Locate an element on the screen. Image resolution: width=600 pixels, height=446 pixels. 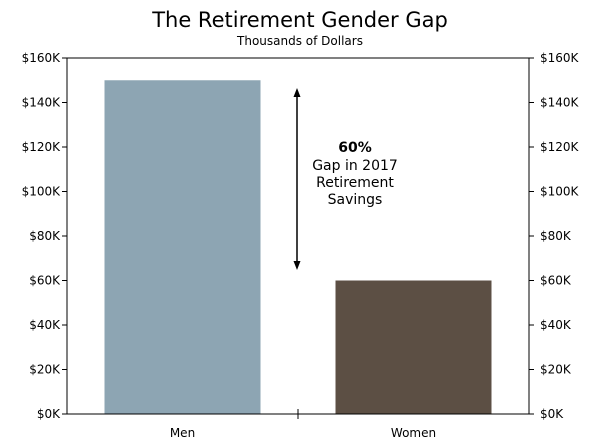
left-y-axis: $0K $20K $40K $60K $80K $100K $120K $140K $160K is located at coordinates (44, 236).